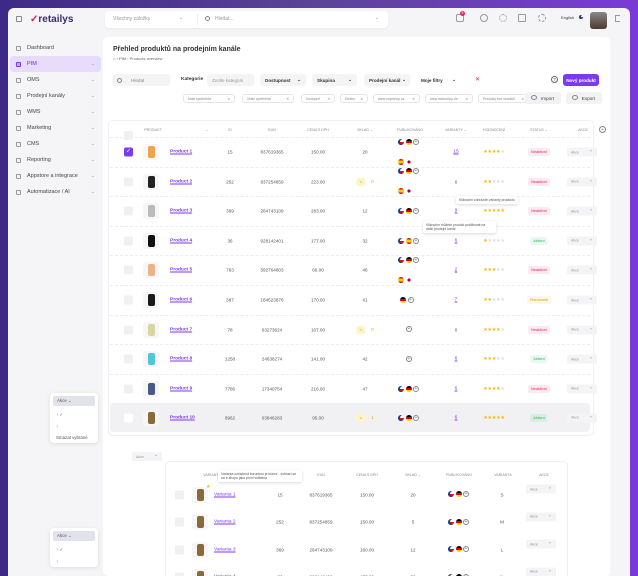 Image resolution: width=638 pixels, height=576 pixels. I want to click on resize-icon: ↔, so click(207, 130).